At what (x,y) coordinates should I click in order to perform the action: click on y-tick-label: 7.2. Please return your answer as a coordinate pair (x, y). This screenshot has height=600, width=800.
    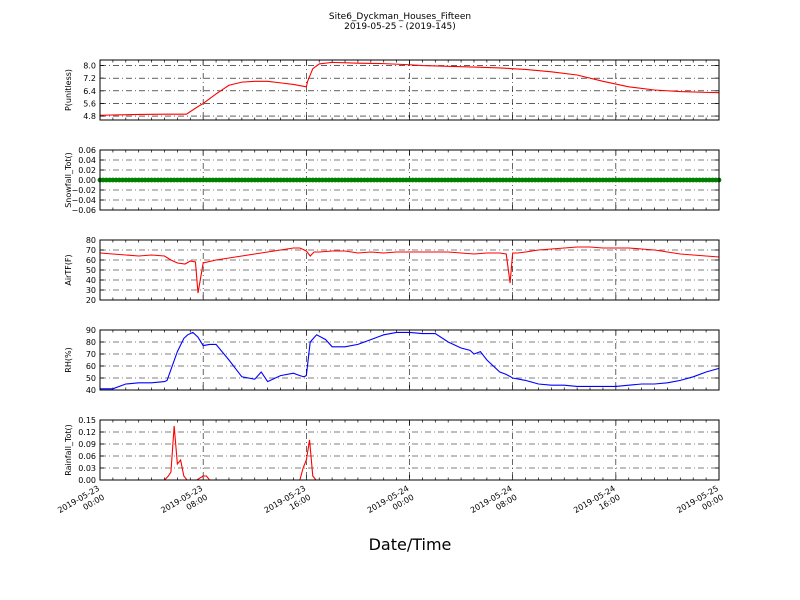
    Looking at the image, I should click on (89, 78).